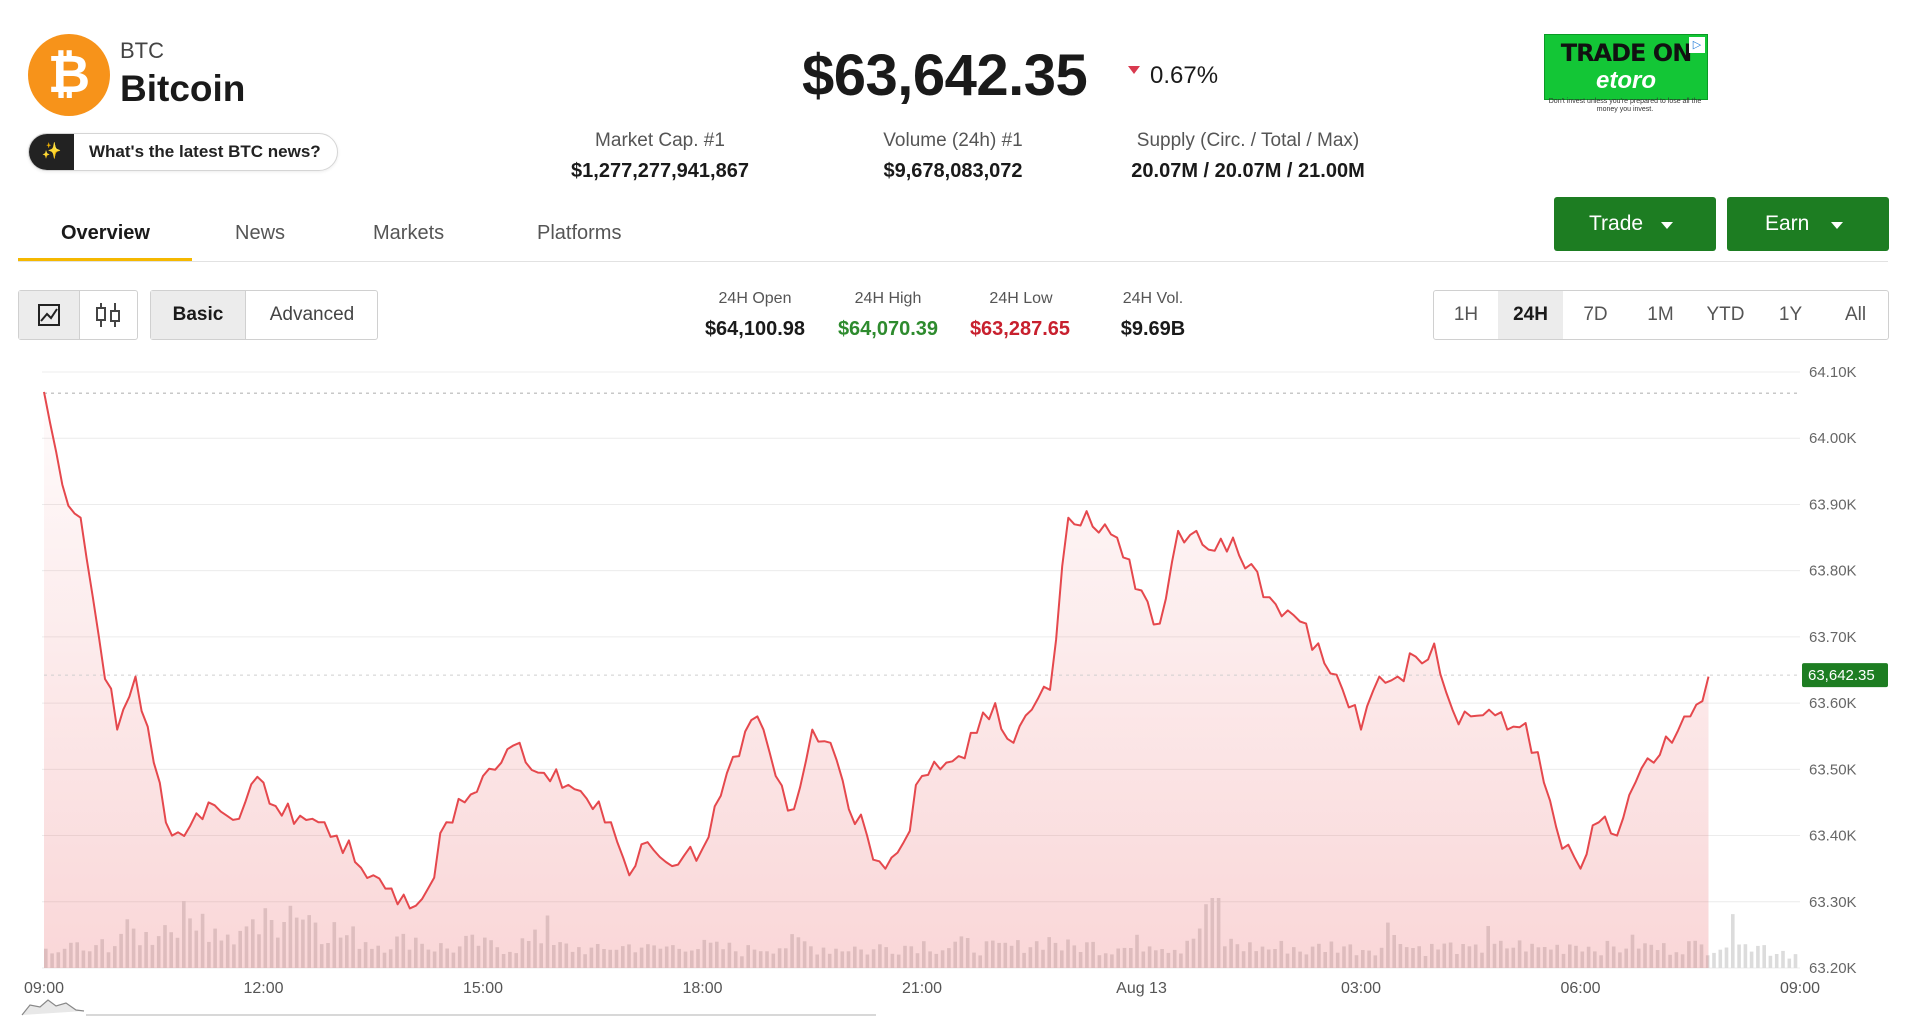 This screenshot has width=1920, height=1020. Describe the element at coordinates (1833, 372) in the screenshot. I see `y-tick-label: 64.10K` at that location.